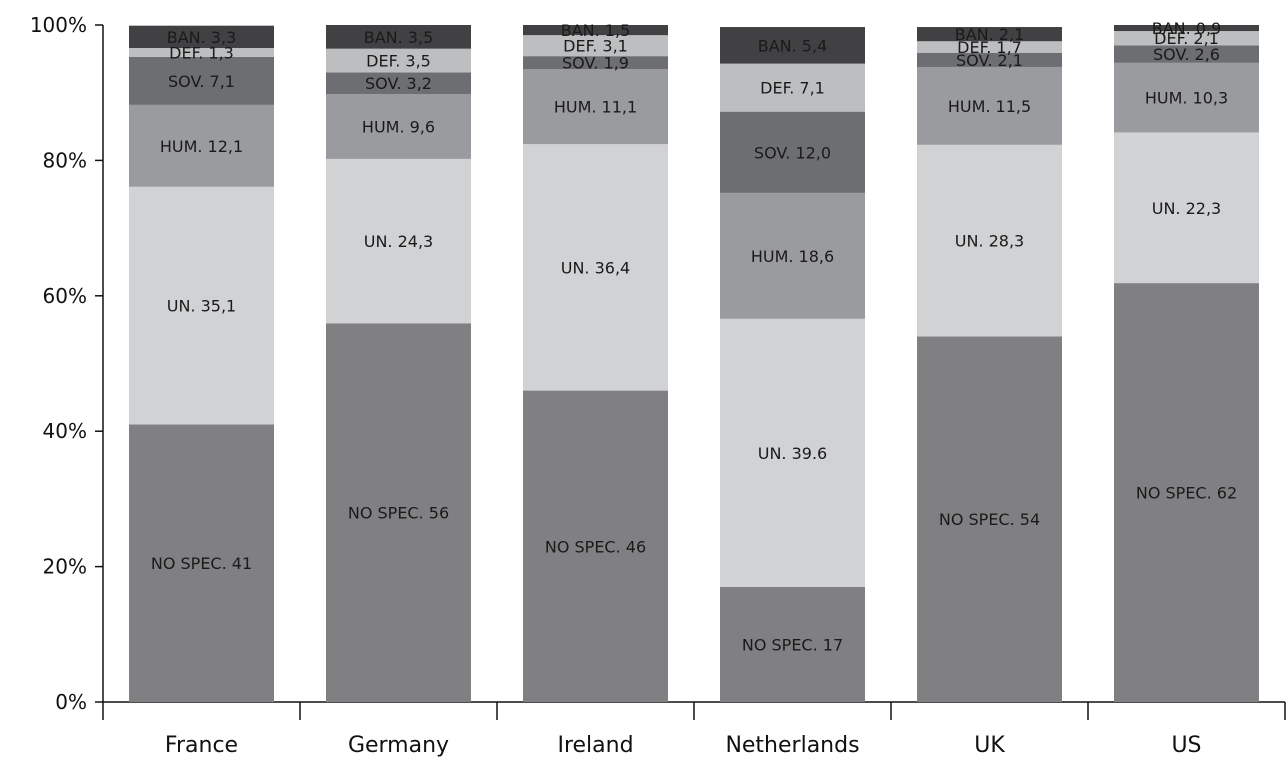 The image size is (1287, 765). What do you see at coordinates (58, 25) in the screenshot?
I see `y-tick-label: 100%` at bounding box center [58, 25].